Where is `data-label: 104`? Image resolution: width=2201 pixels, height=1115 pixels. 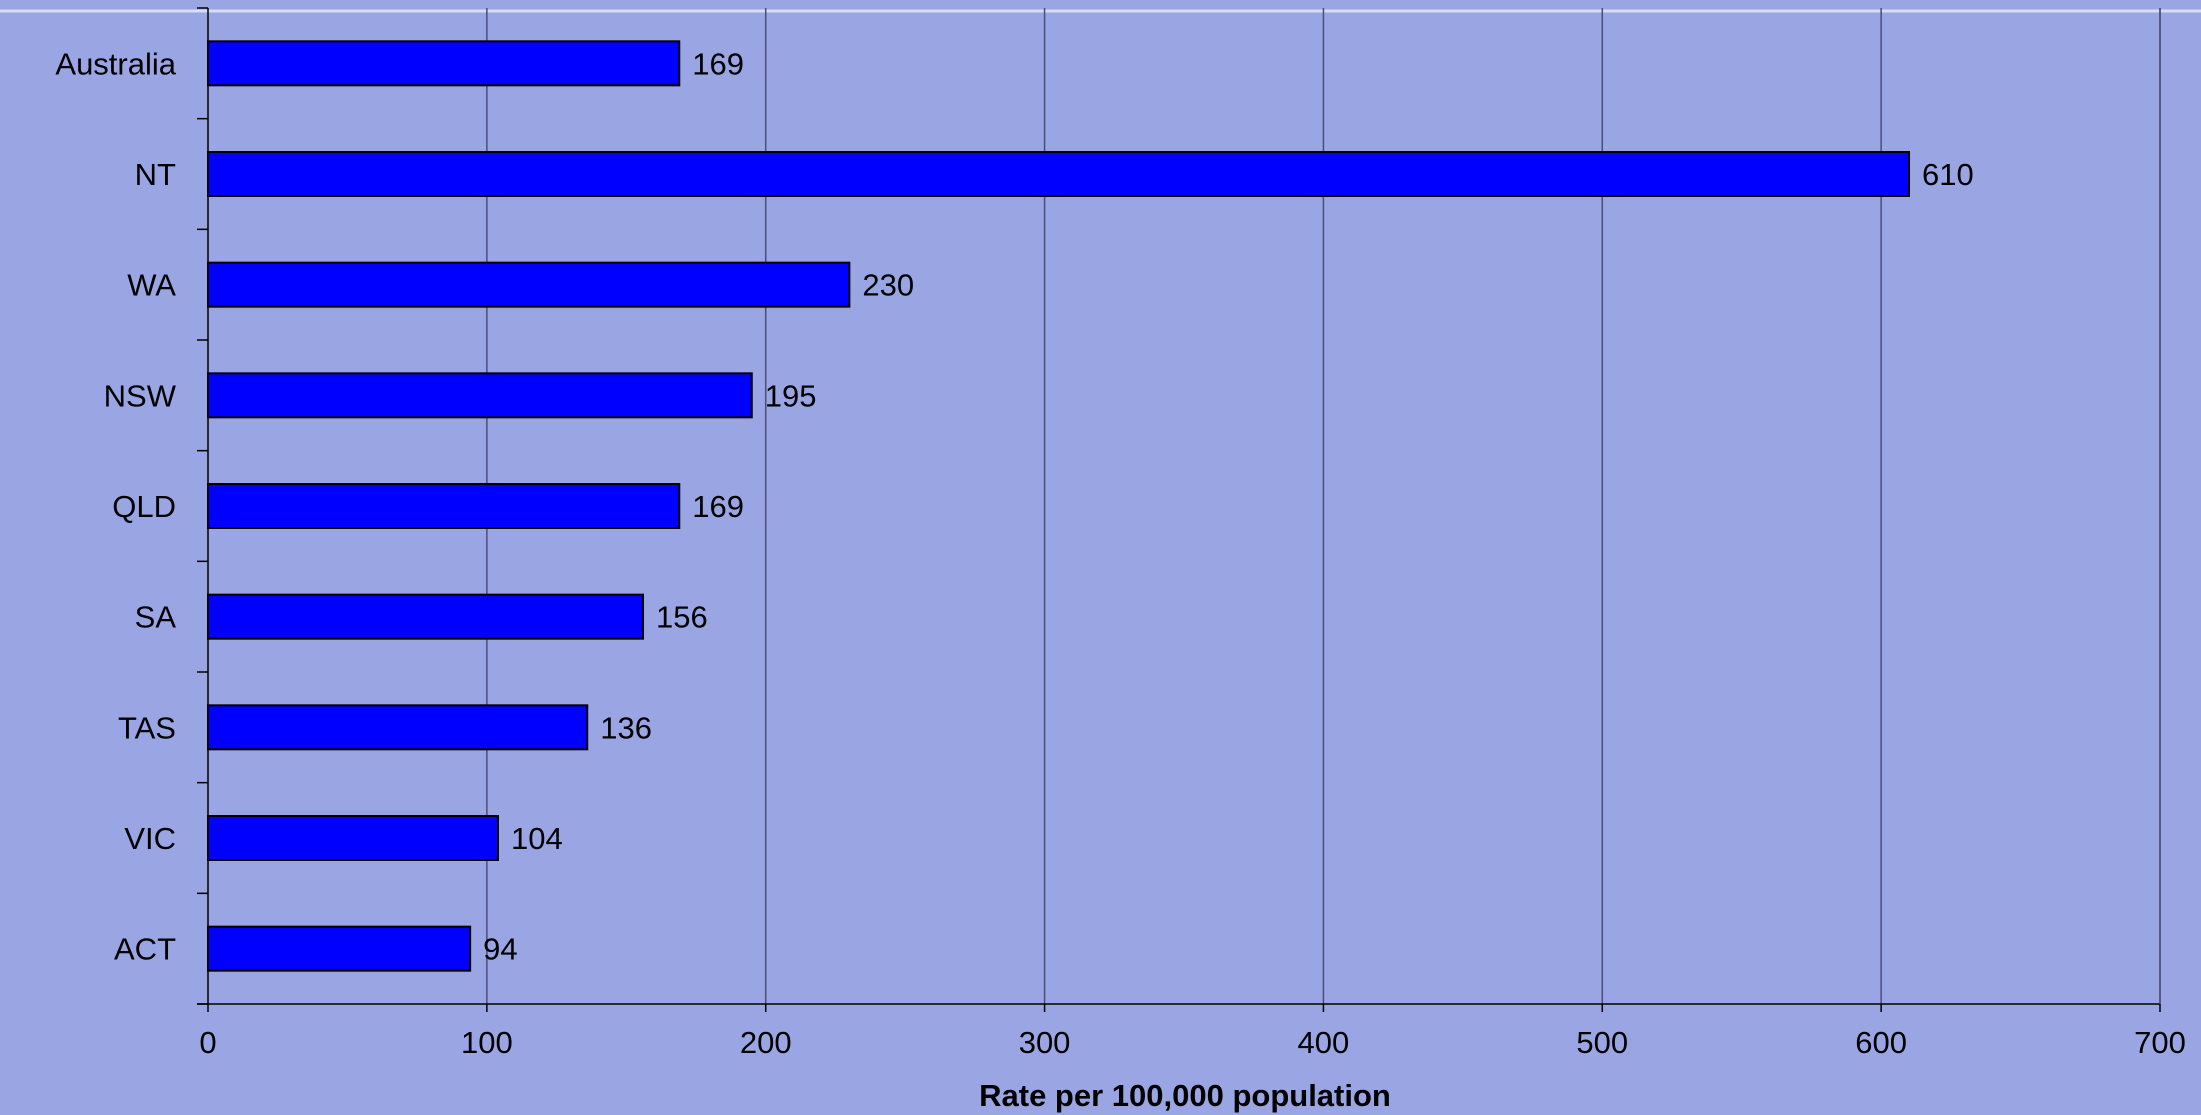
data-label: 104 is located at coordinates (537, 838).